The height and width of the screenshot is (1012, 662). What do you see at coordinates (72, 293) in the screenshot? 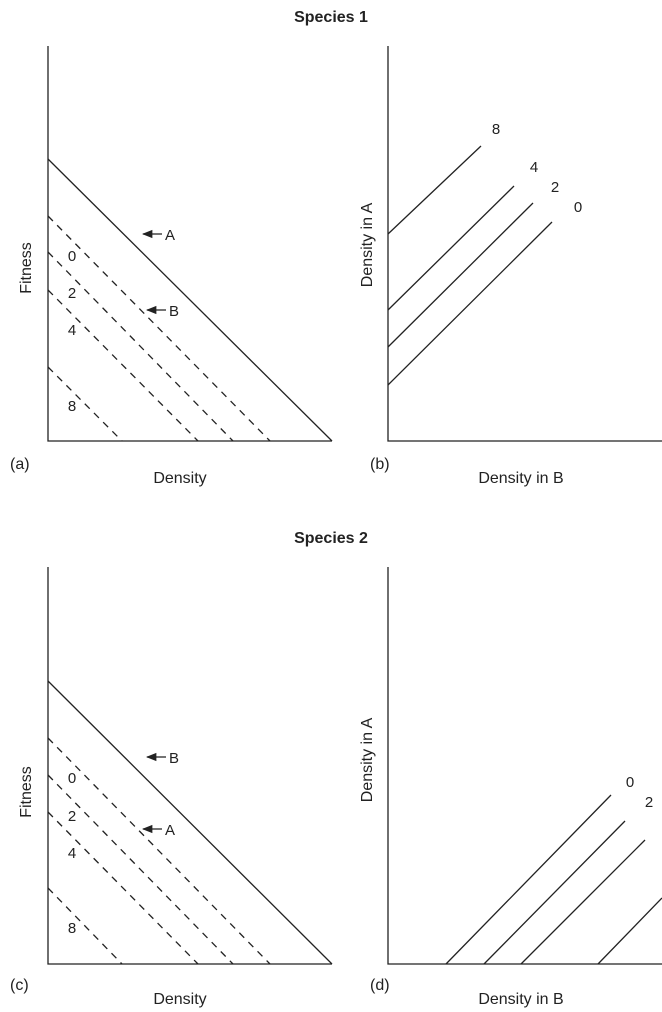
I see `panel-a-curve-label-2: 2` at bounding box center [72, 293].